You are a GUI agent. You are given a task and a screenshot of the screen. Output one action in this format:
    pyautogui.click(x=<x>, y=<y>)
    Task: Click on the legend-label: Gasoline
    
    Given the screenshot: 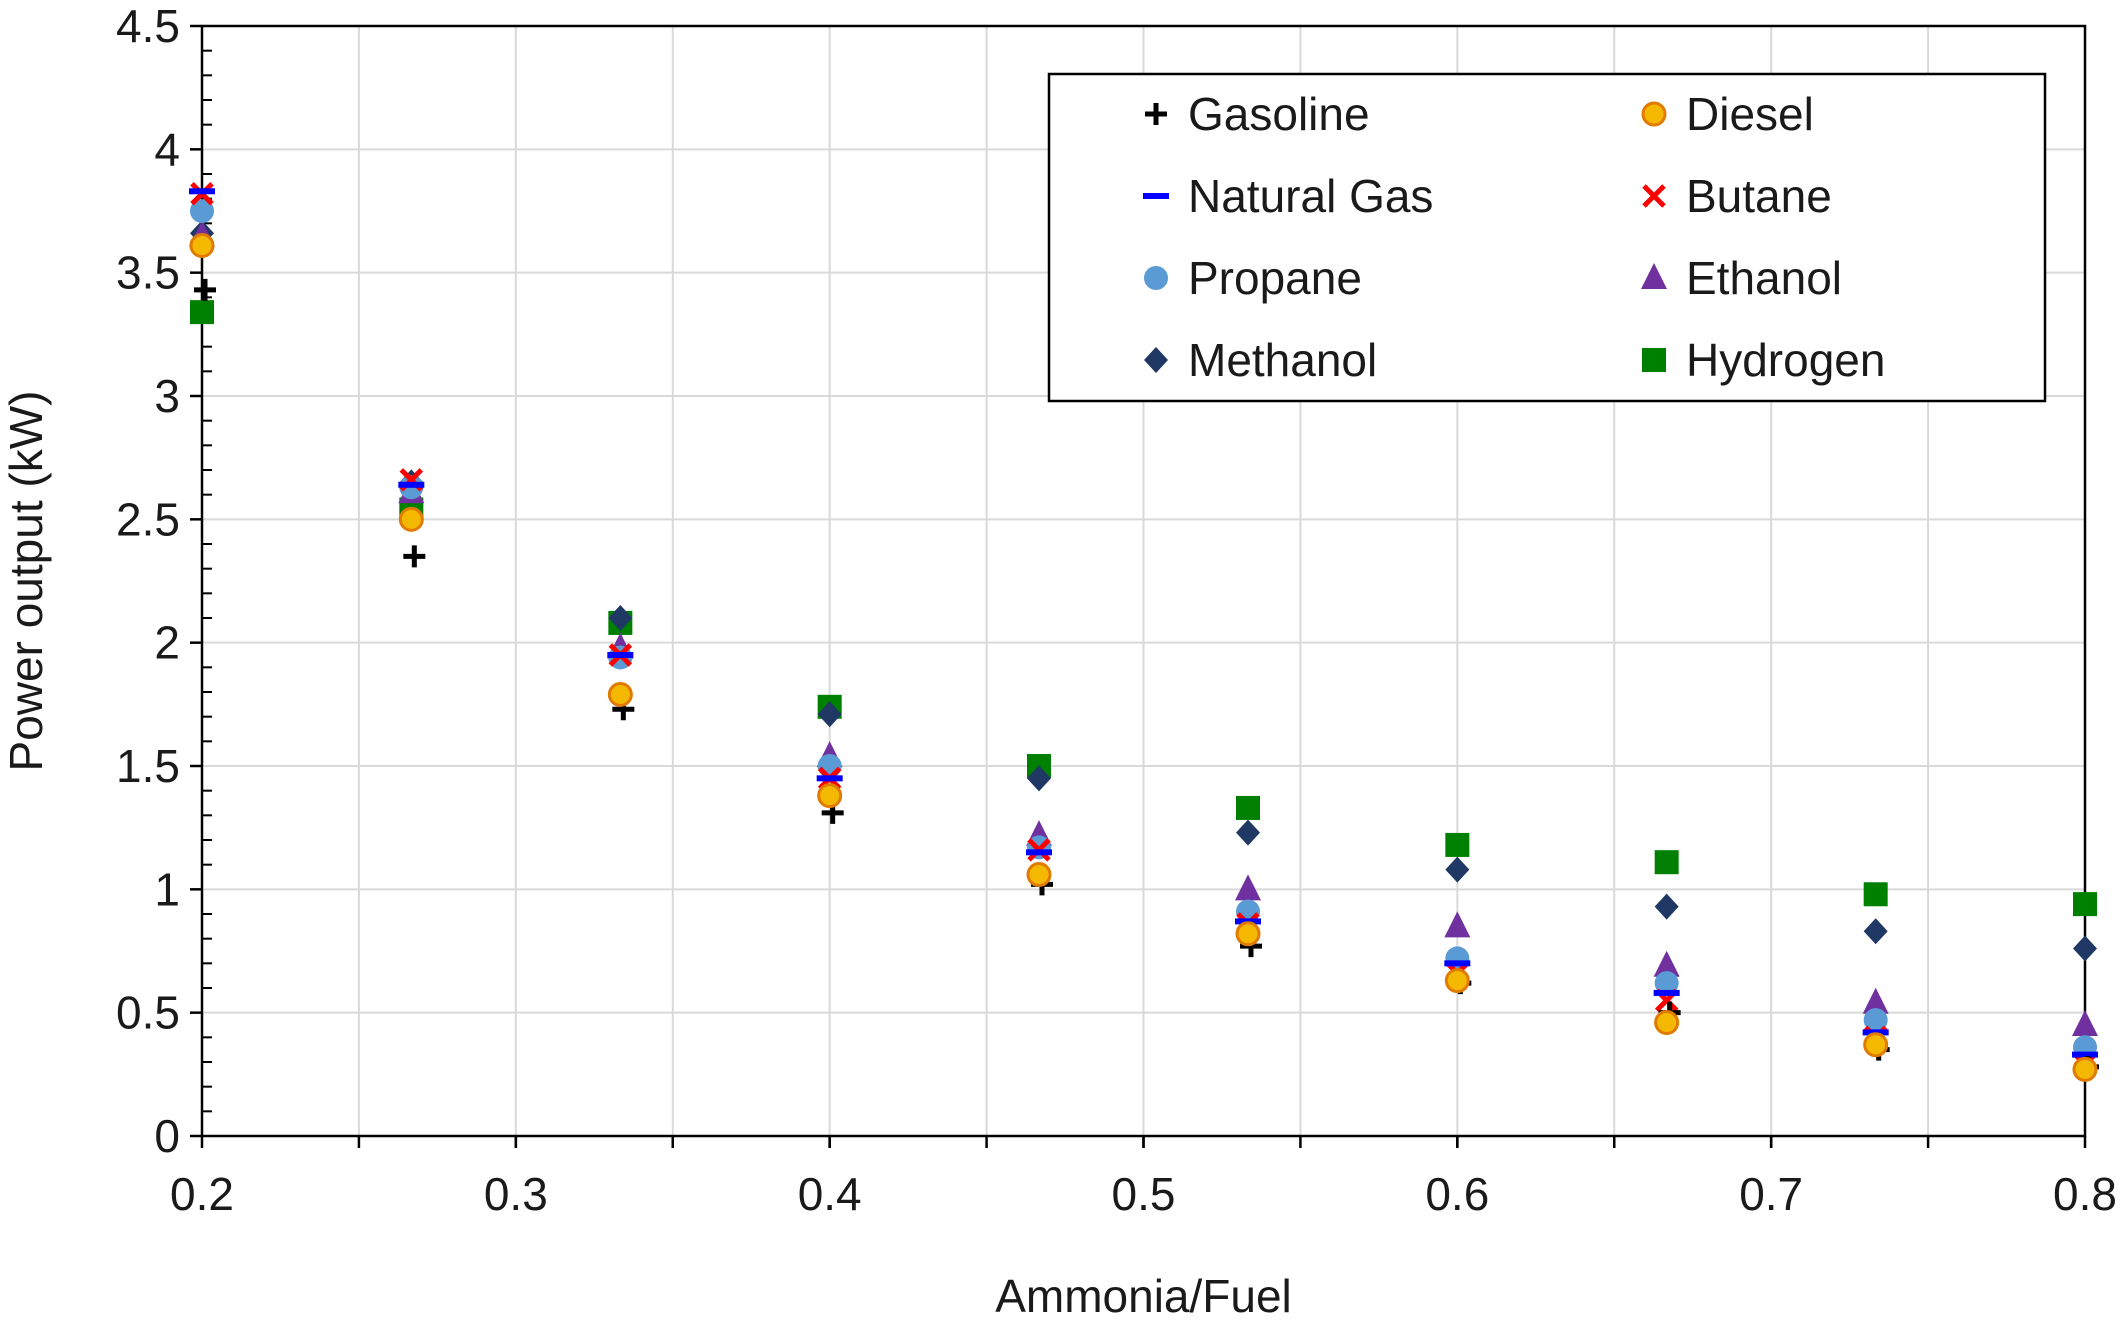 What is the action you would take?
    pyautogui.click(x=1279, y=114)
    